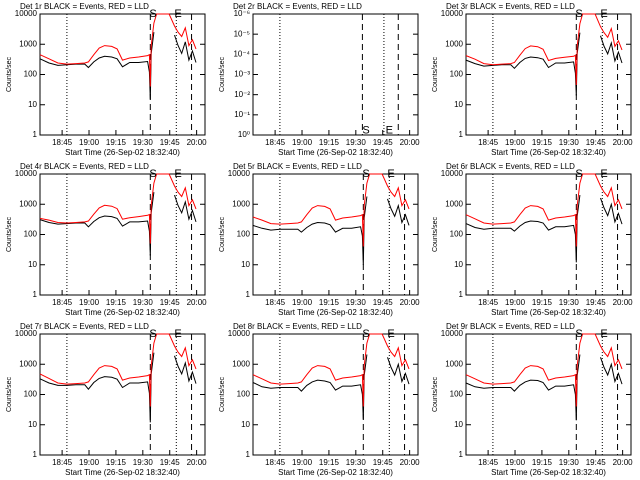 This screenshot has height=480, width=640. I want to click on chart-title: Det 2r BLACK = Events, RED = LLD, so click(297, 6).